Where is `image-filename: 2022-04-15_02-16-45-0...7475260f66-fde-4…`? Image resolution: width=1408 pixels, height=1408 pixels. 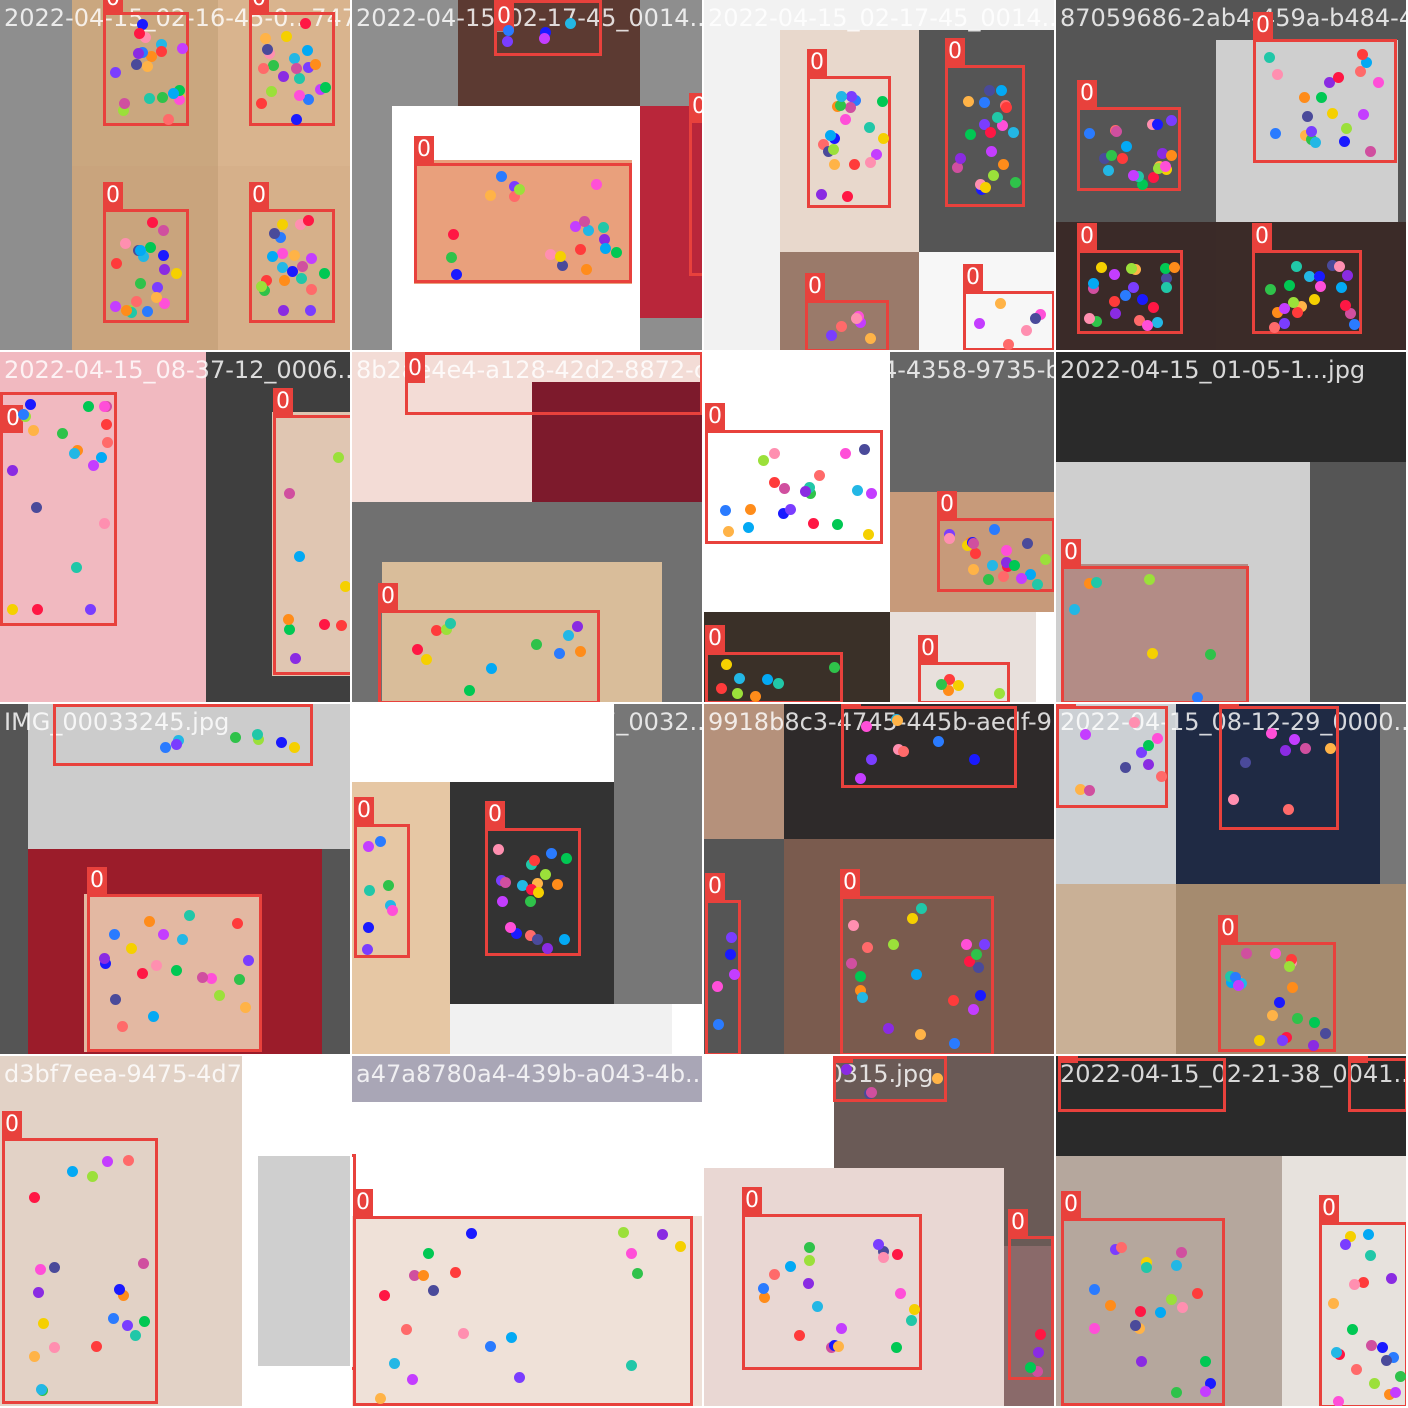 image-filename: 2022-04-15_02-16-45-0...7475260f66-fde-4… is located at coordinates (177, 18).